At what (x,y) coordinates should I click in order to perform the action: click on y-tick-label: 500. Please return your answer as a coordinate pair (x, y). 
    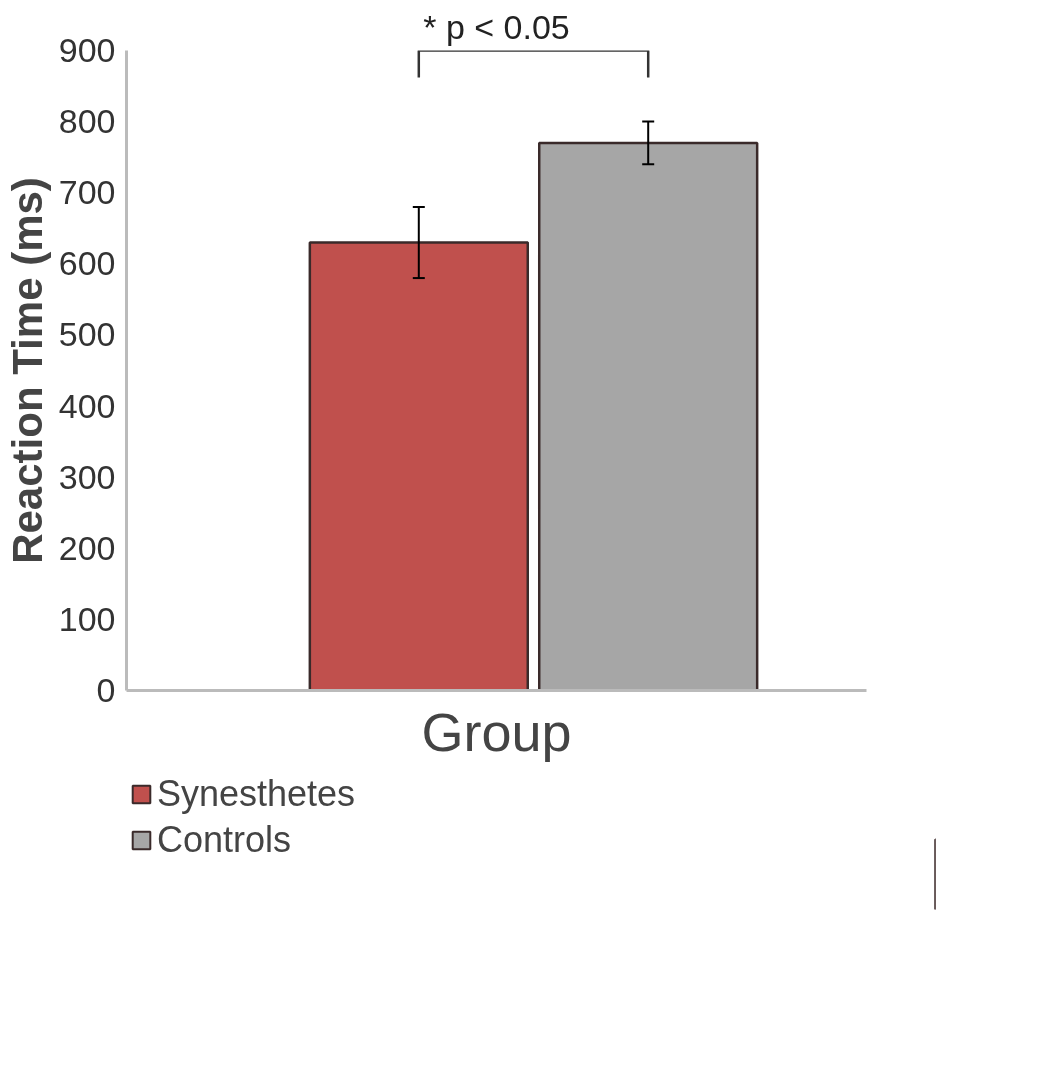
    Looking at the image, I should click on (87, 334).